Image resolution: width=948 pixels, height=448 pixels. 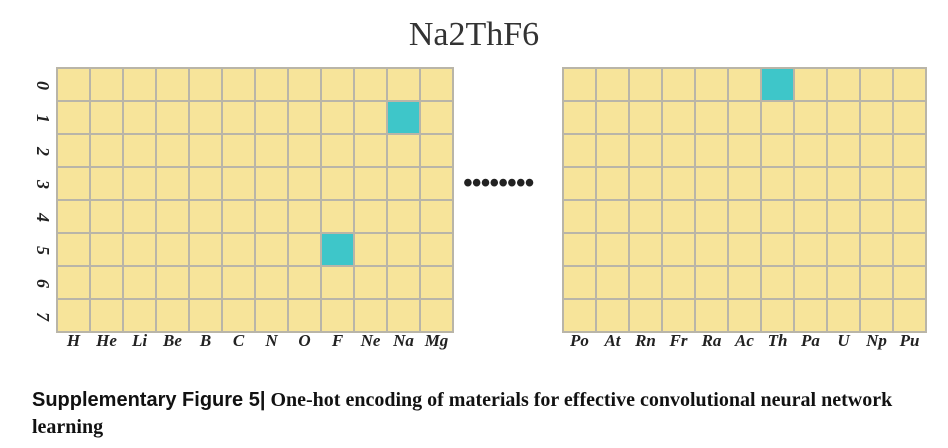 I want to click on ellipsis: ••••••••, so click(x=498, y=183).